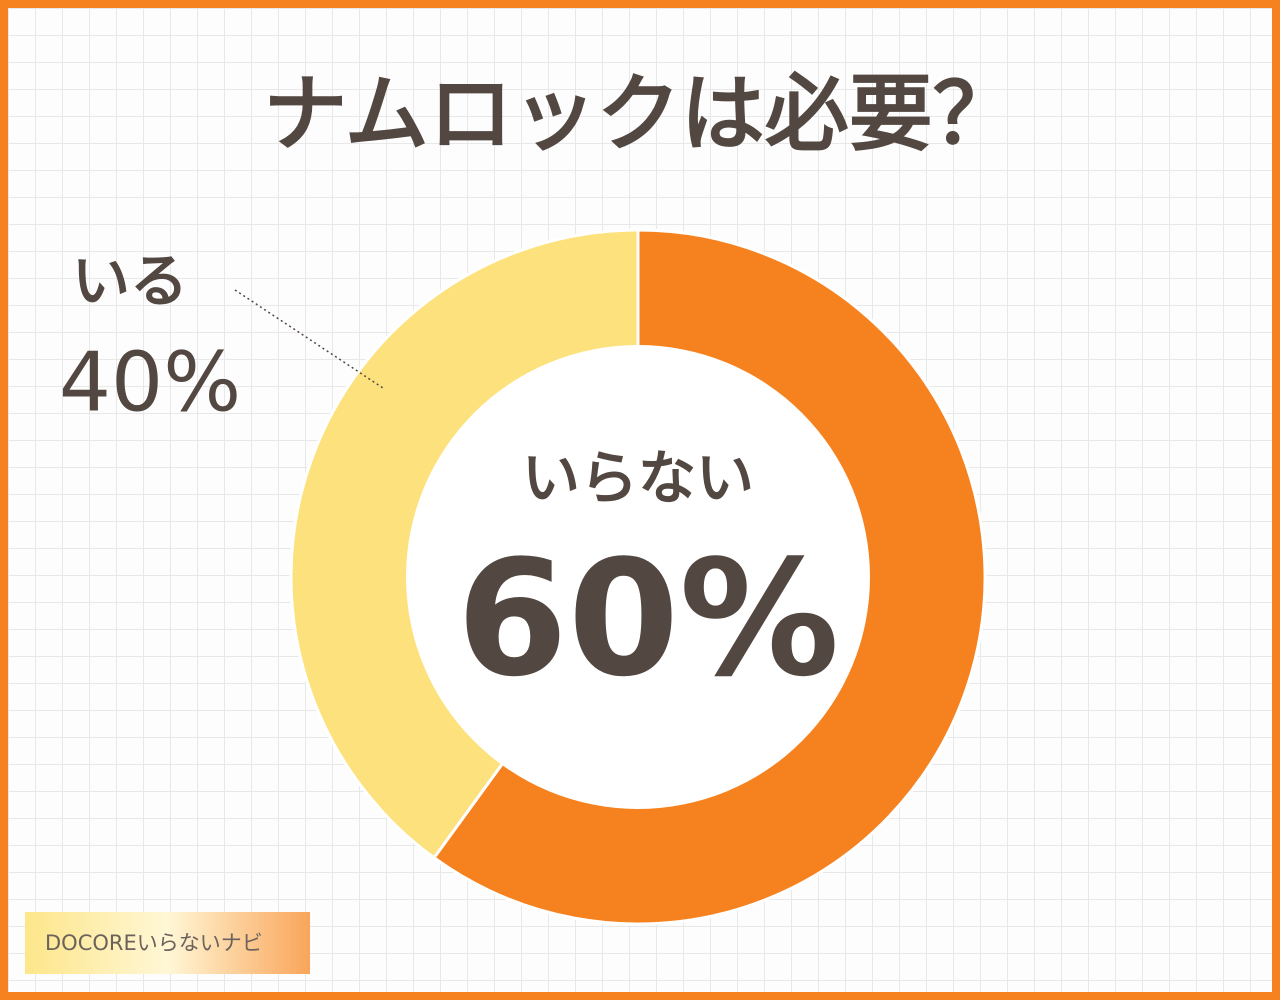 This screenshot has width=1280, height=1000. I want to click on watermark: DOCOREいらないナビ, so click(154, 943).